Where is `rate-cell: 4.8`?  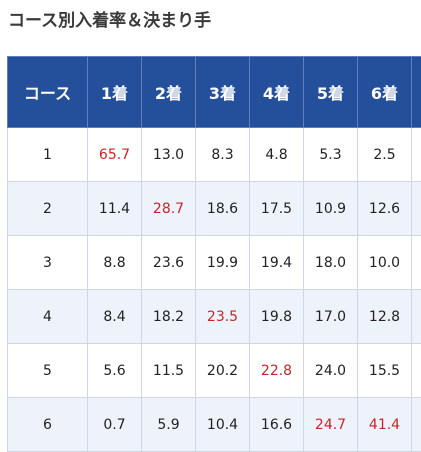 rate-cell: 4.8 is located at coordinates (276, 154).